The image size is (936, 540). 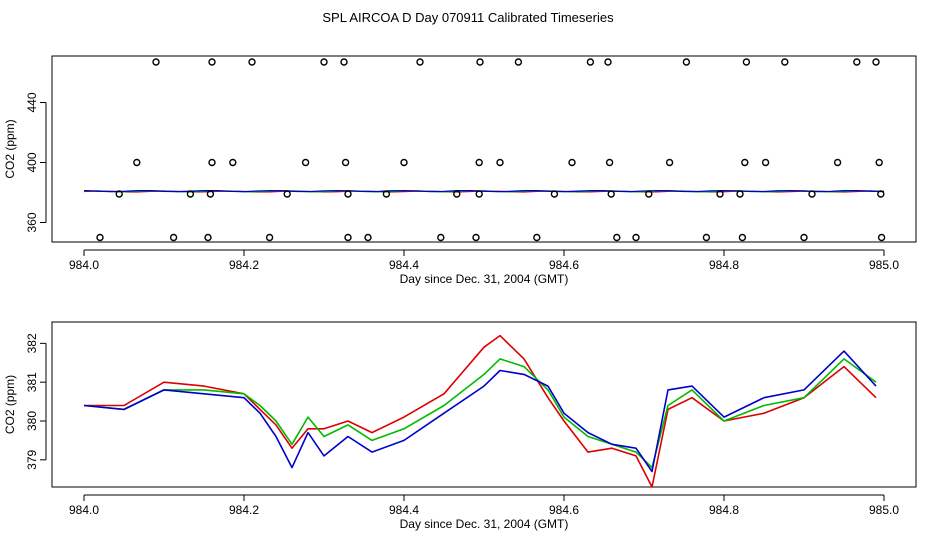 I want to click on y-tick-label: 379, so click(x=32, y=459).